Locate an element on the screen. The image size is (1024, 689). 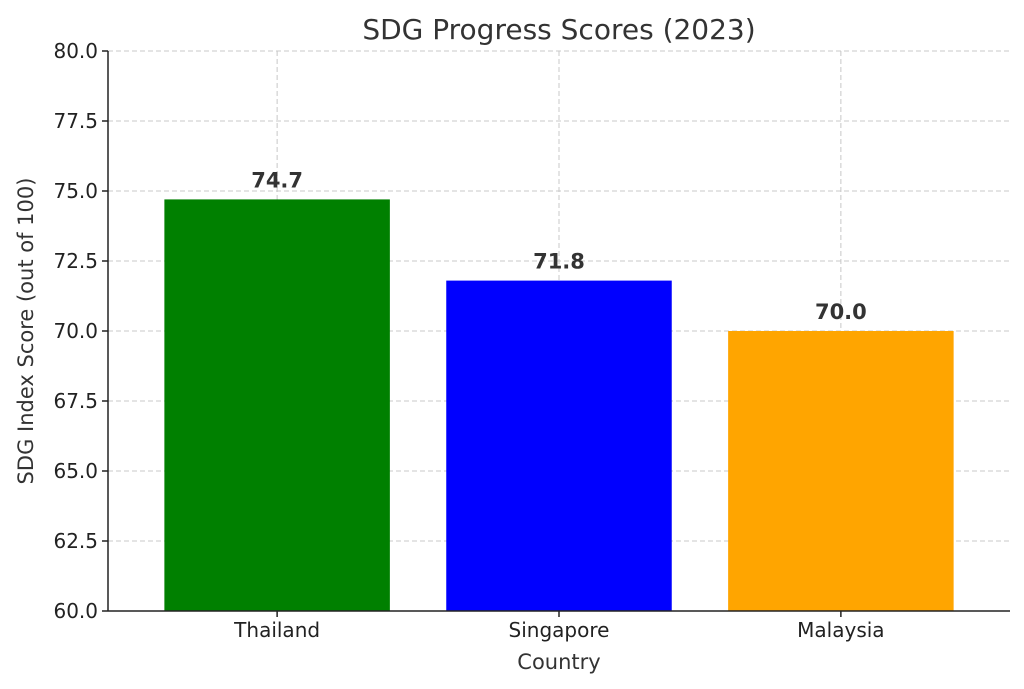
data-label: 70.0 is located at coordinates (841, 312).